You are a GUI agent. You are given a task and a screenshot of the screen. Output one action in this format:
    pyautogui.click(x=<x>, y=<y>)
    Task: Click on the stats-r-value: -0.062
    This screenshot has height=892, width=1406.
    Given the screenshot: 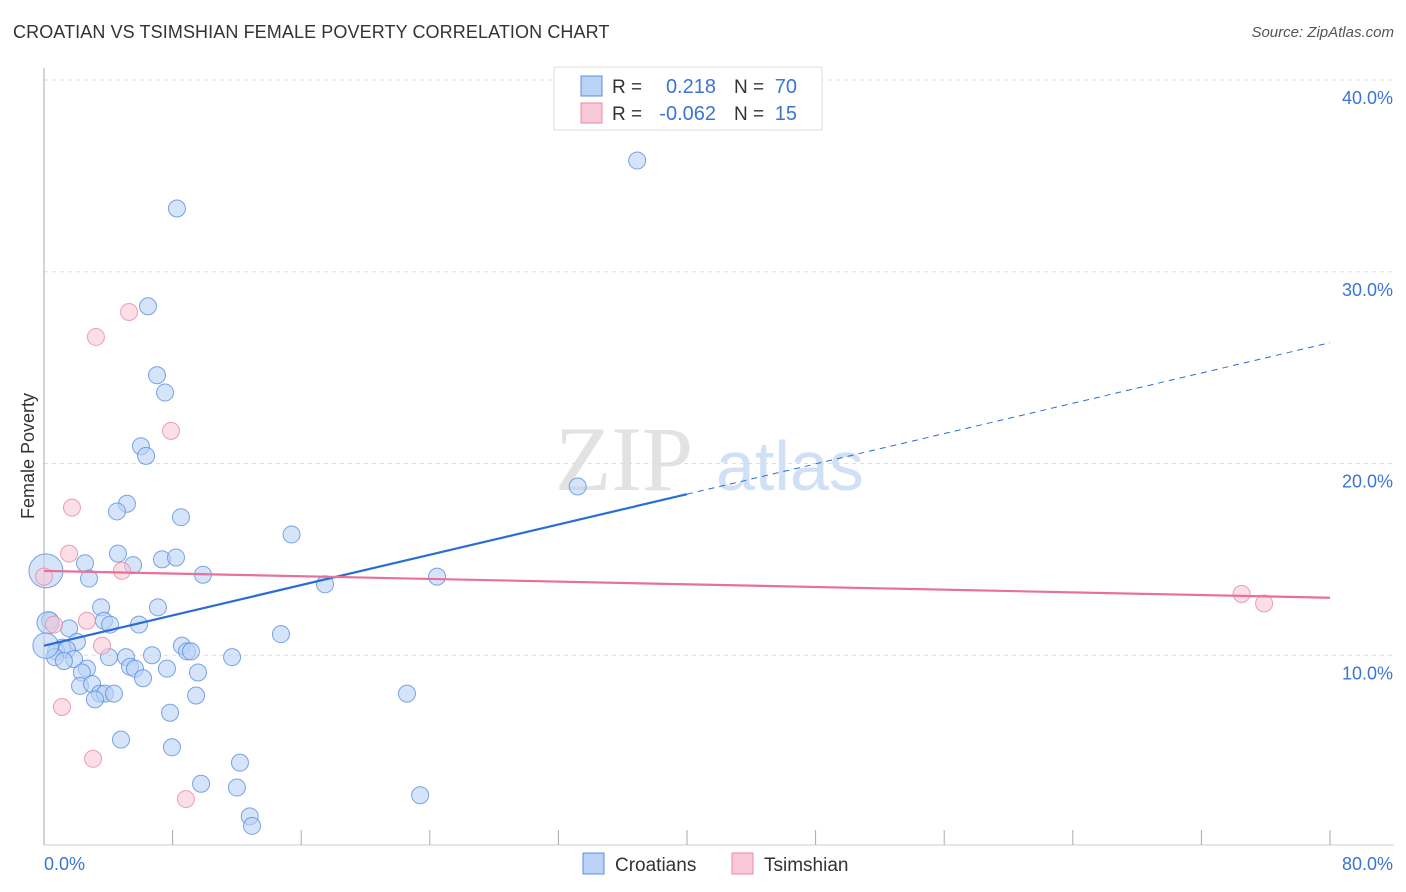 What is the action you would take?
    pyautogui.click(x=687, y=114)
    